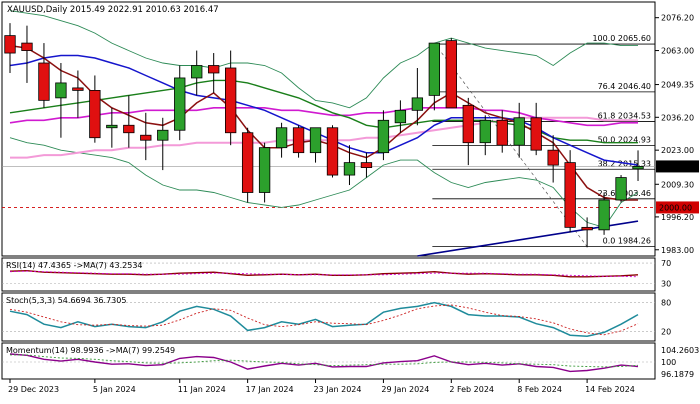 The height and width of the screenshot is (404, 700). I want to click on rsi-line, so click(324, 273).